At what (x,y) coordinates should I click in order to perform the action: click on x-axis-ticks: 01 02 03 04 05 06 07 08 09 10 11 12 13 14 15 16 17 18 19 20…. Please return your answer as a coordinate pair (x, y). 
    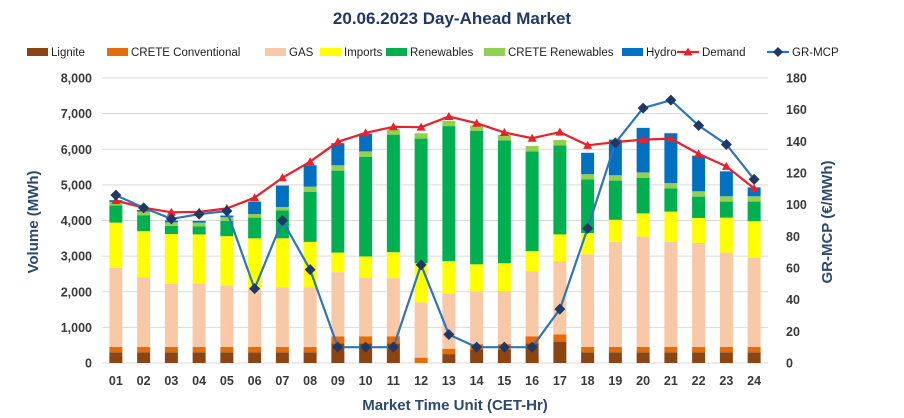
    Looking at the image, I should click on (435, 381).